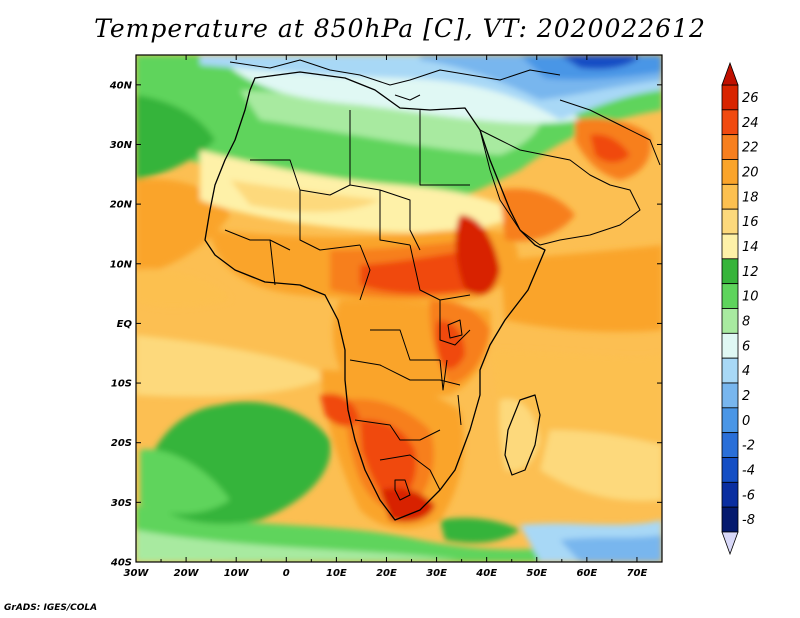 The height and width of the screenshot is (618, 800). Describe the element at coordinates (748, 446) in the screenshot. I see `colorbar-label: -2` at that location.